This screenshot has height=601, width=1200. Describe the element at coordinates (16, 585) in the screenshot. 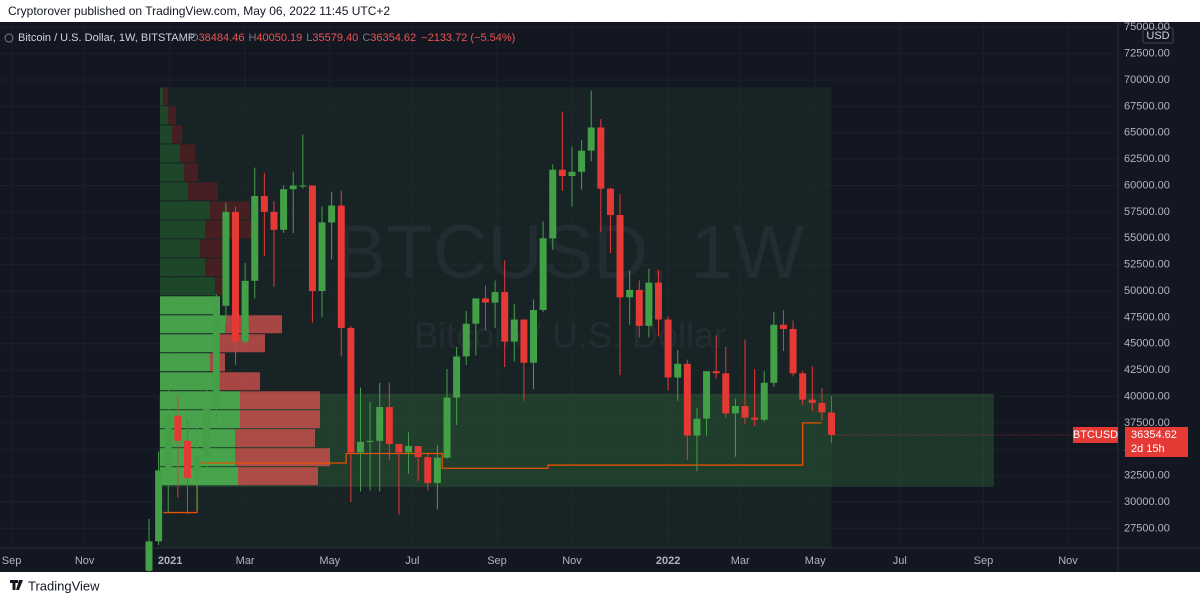

I see `footer-logo` at that location.